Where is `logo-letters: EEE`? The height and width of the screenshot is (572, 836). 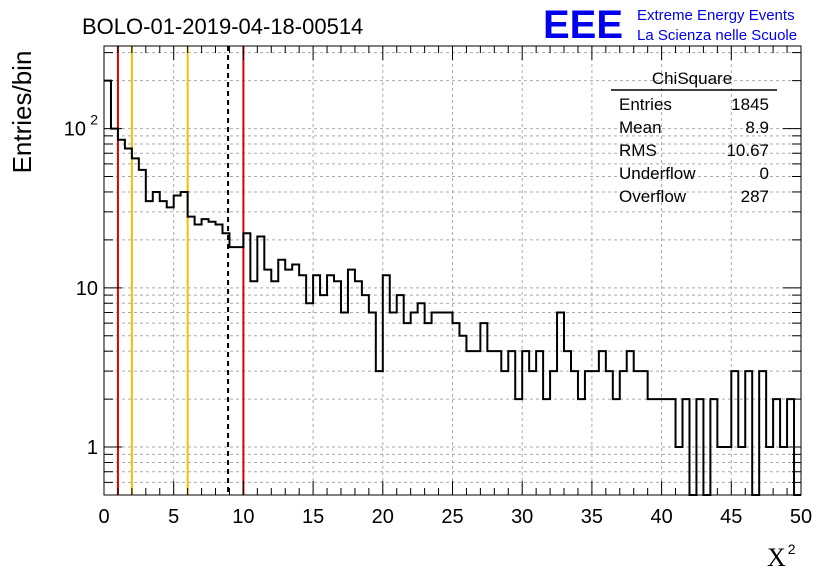 logo-letters: EEE is located at coordinates (583, 25).